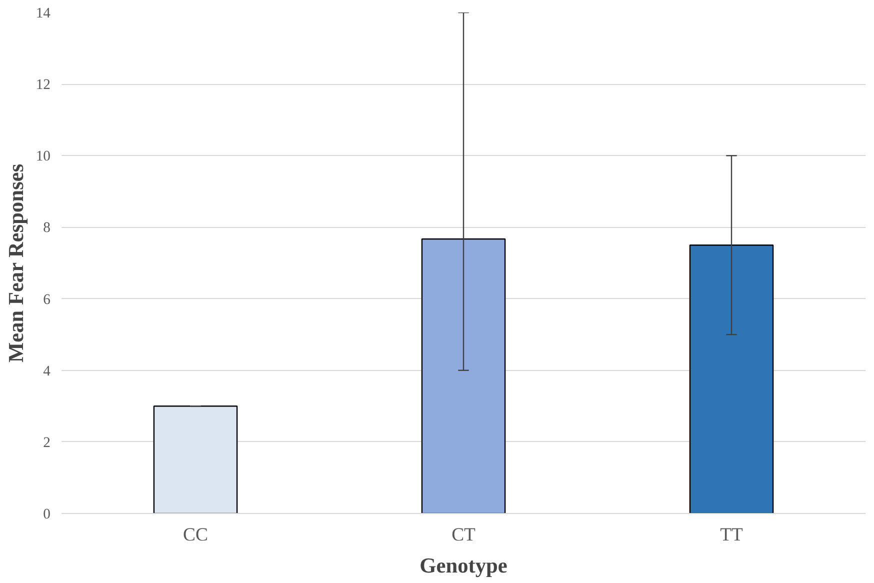  I want to click on x-tick-label: TT, so click(732, 535).